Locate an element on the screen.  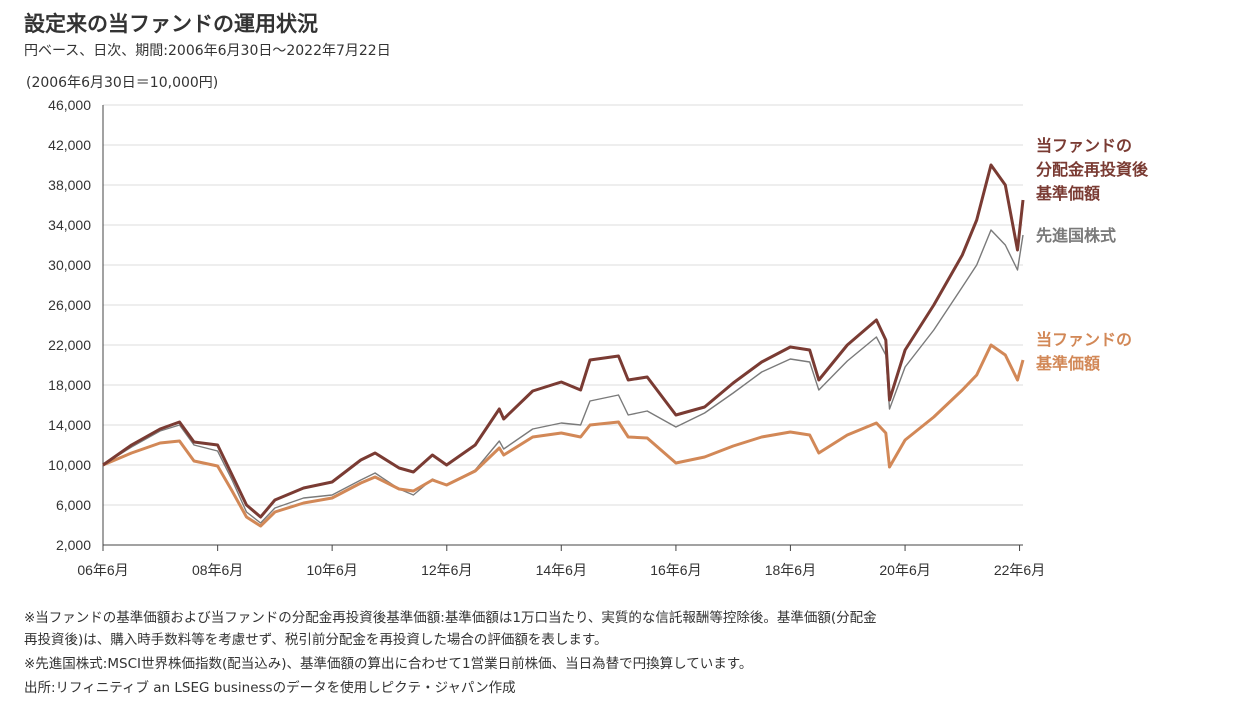
y-tick-label: 34,000 is located at coordinates (69, 225).